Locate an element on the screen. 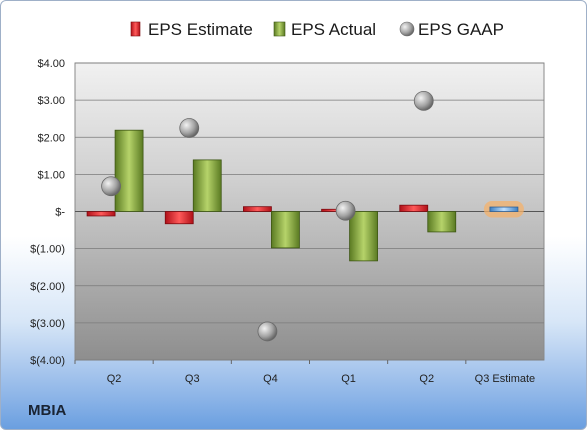  y-tick-label: $- is located at coordinates (60, 213).